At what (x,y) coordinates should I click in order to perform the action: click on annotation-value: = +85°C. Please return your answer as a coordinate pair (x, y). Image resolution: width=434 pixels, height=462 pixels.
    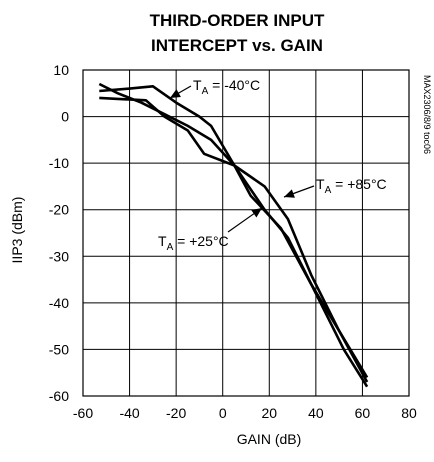
    Looking at the image, I should click on (358, 184).